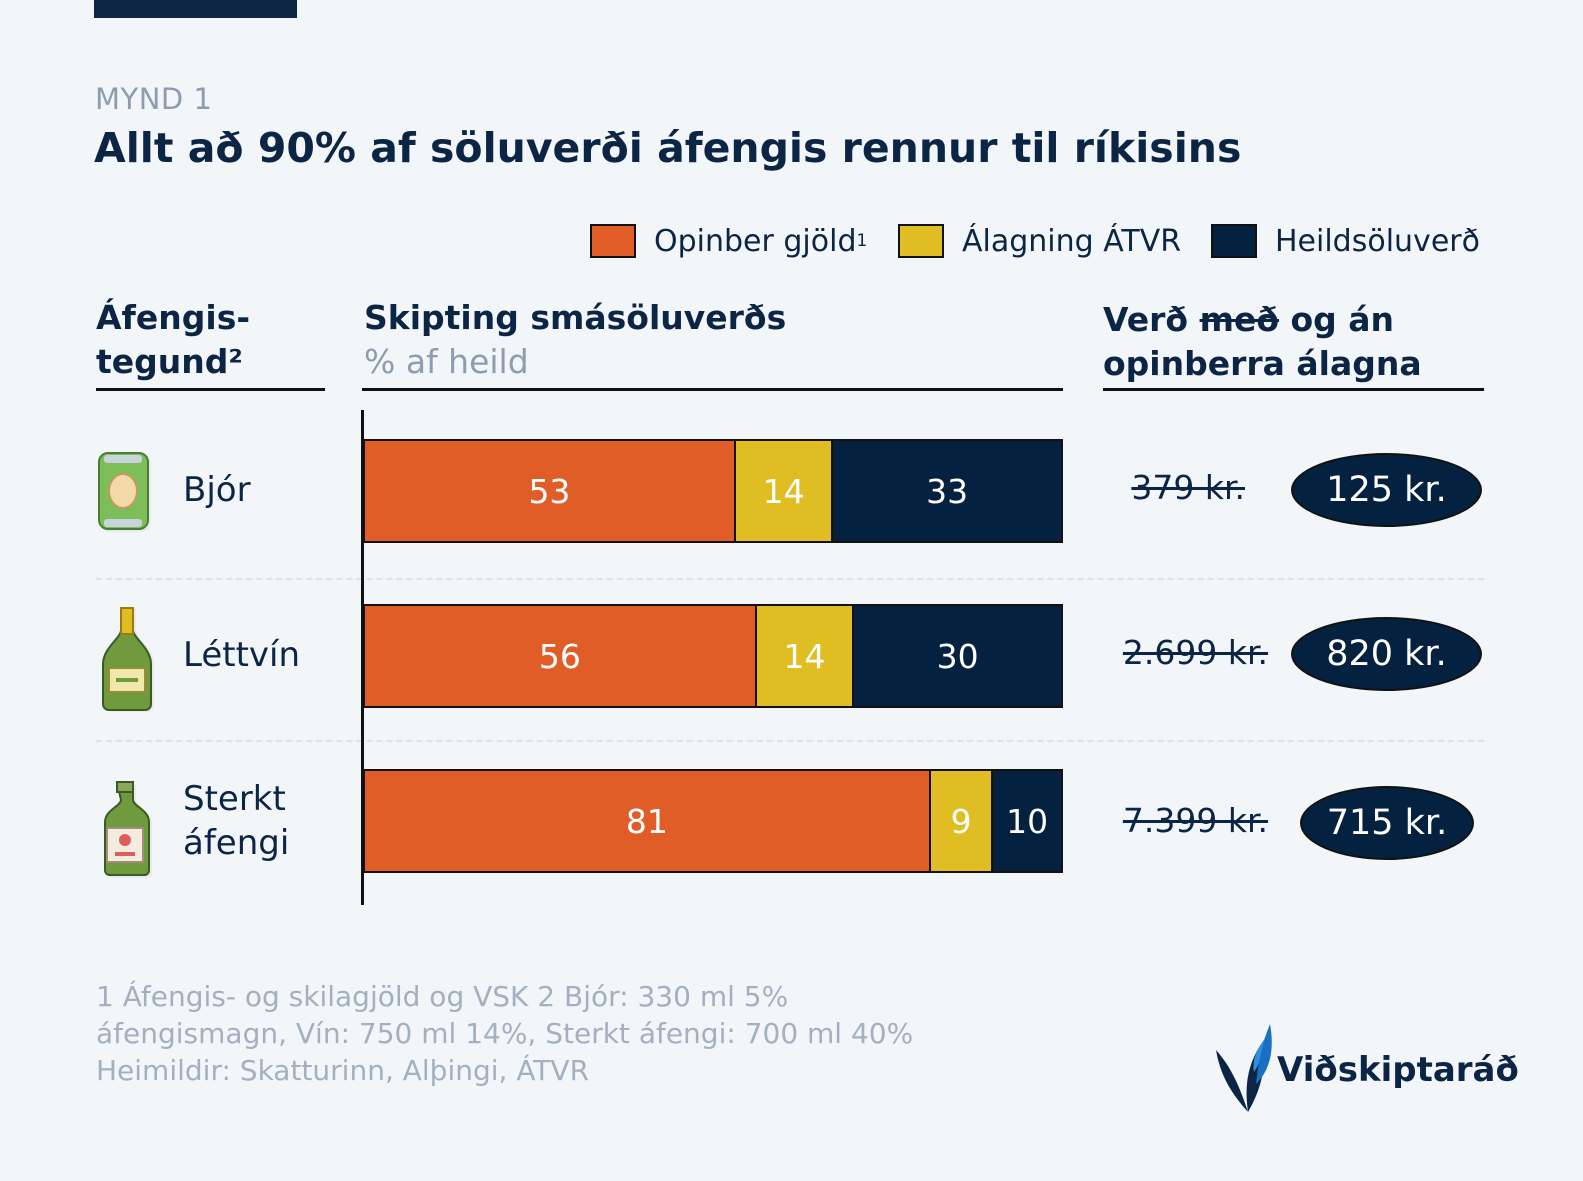 This screenshot has width=1583, height=1181. Describe the element at coordinates (195, 9) in the screenshot. I see `top-accent-bar` at that location.